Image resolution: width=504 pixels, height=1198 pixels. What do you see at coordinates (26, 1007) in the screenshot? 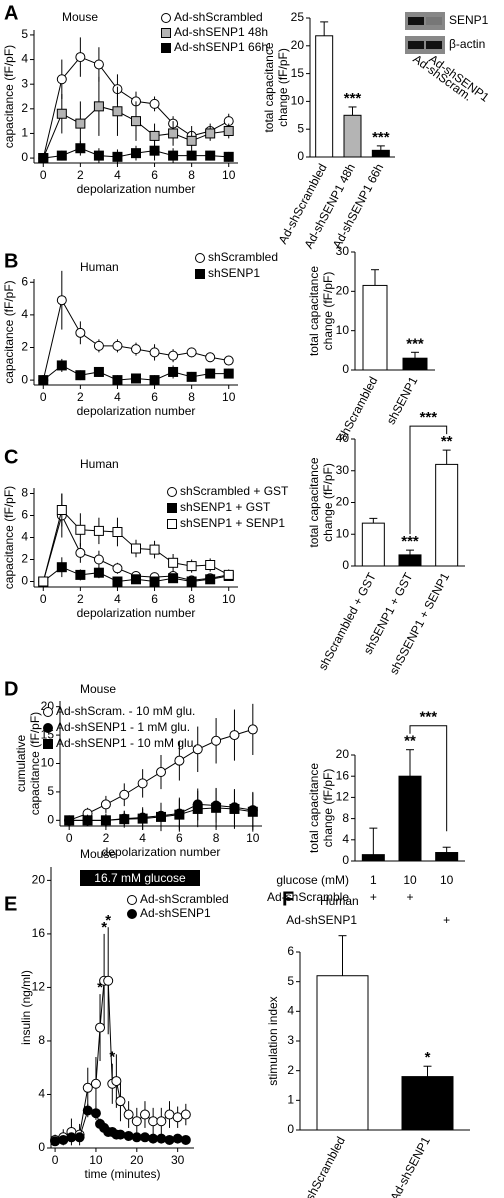
I see `y-axis-label: insulin (ng/ml)` at bounding box center [26, 1007].